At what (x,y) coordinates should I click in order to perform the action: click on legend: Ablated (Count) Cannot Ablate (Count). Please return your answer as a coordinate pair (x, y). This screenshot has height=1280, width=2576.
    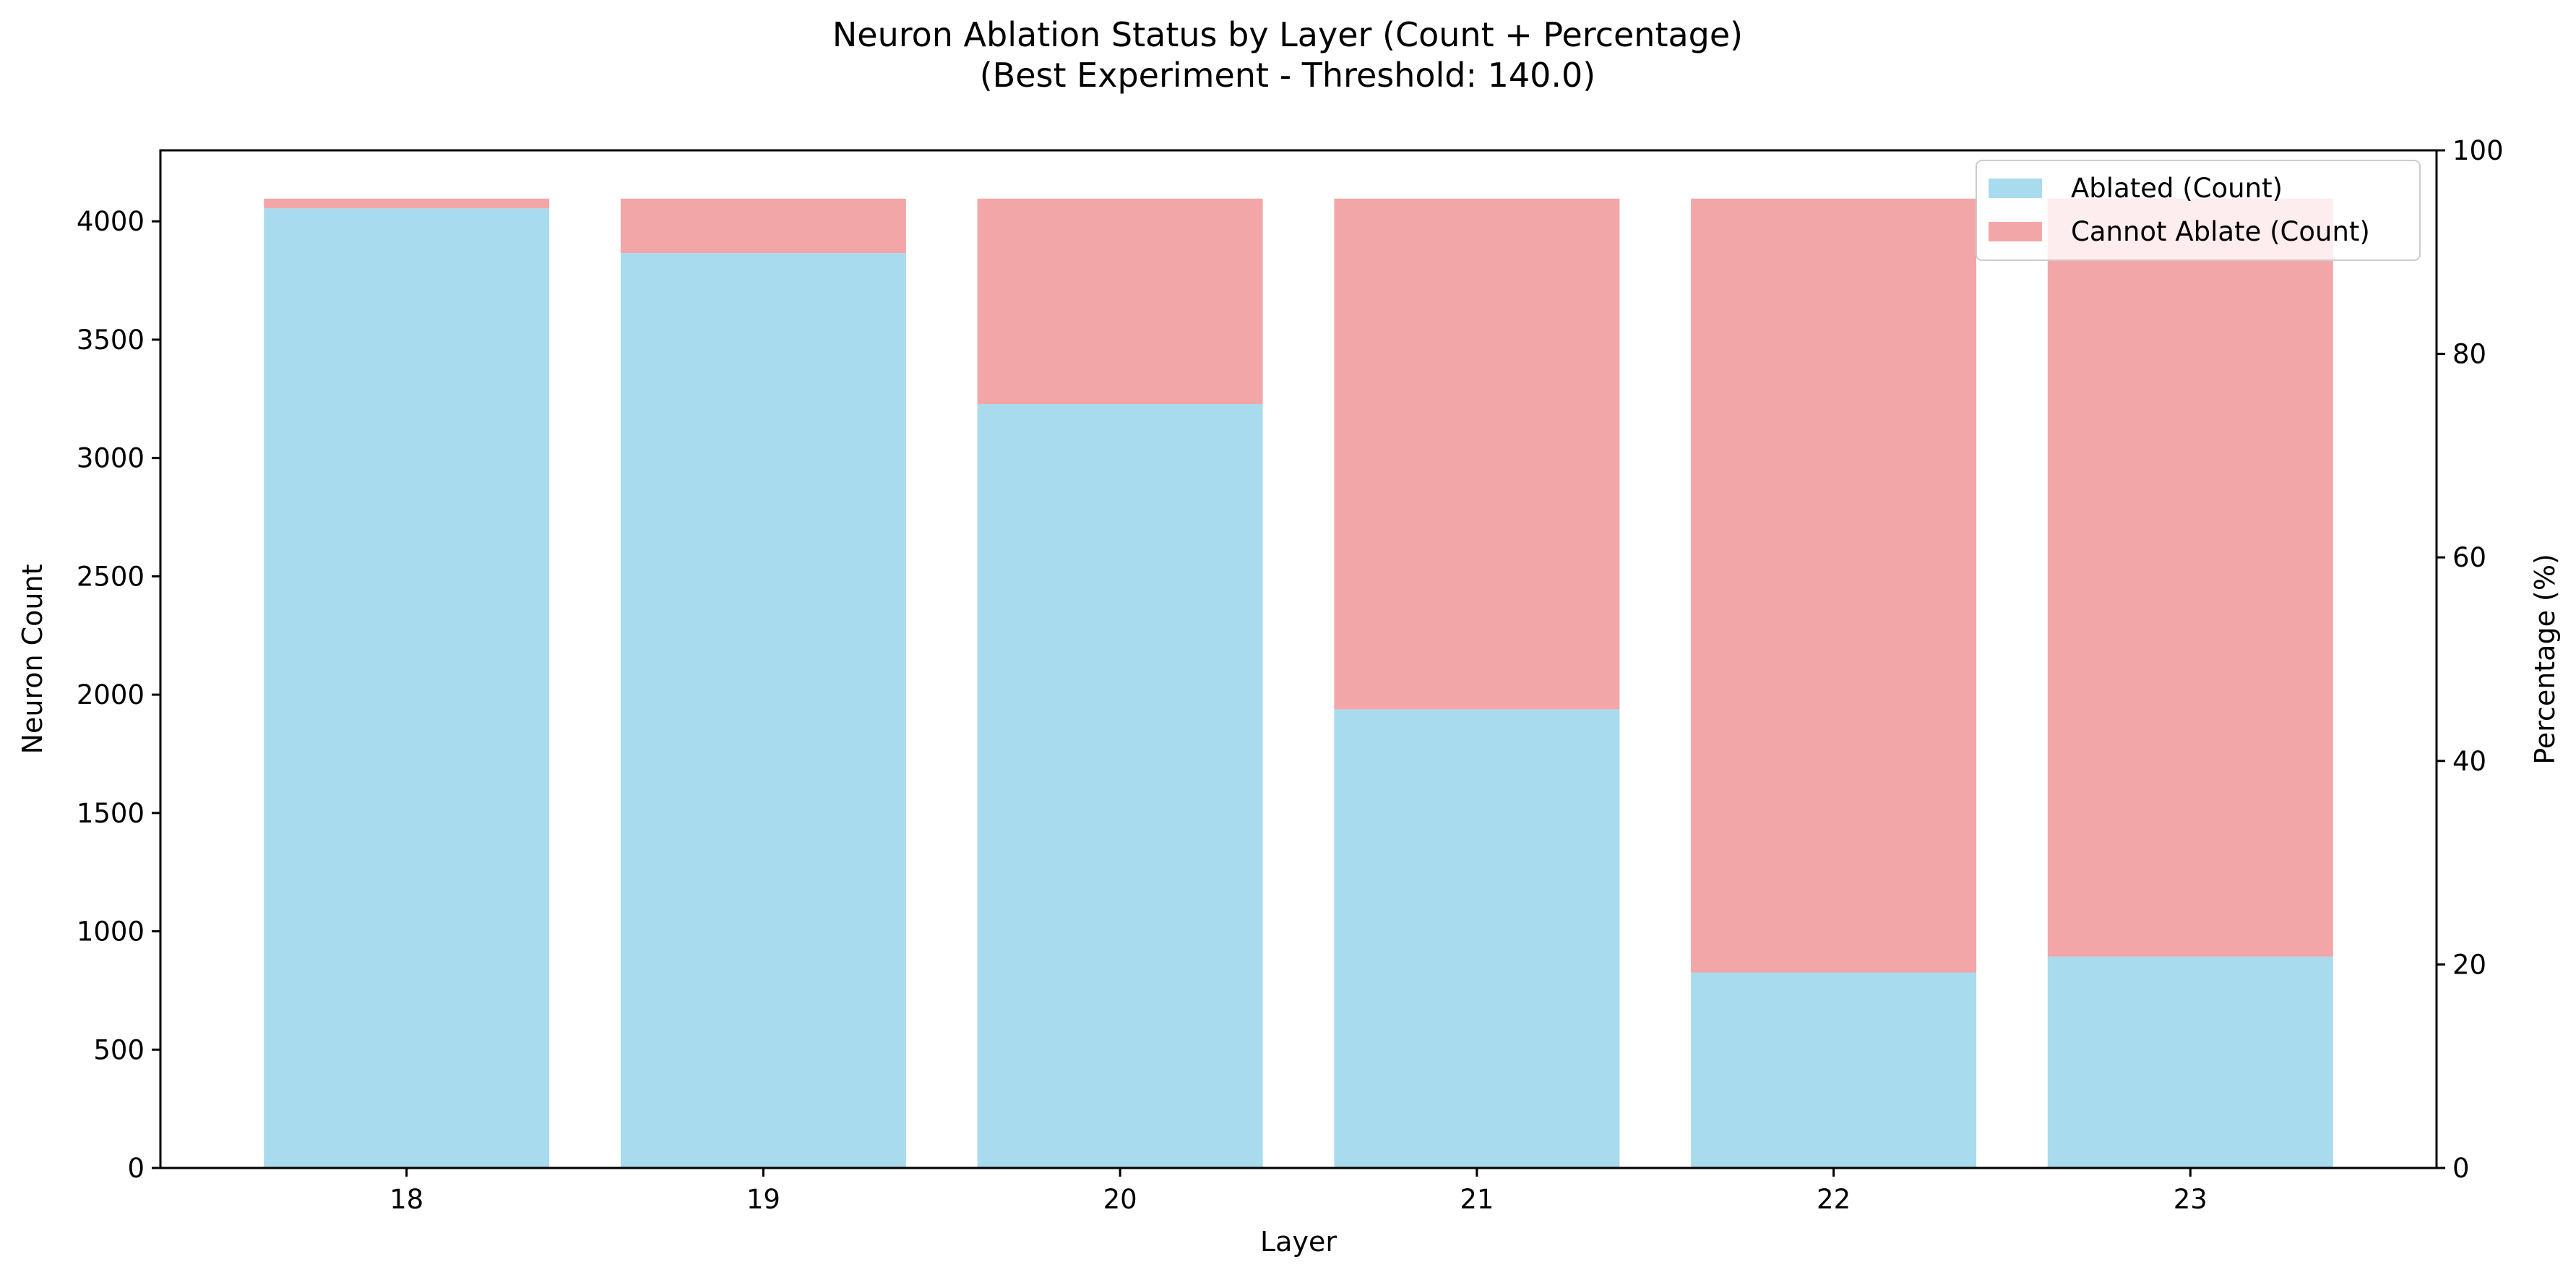
    Looking at the image, I should click on (2198, 210).